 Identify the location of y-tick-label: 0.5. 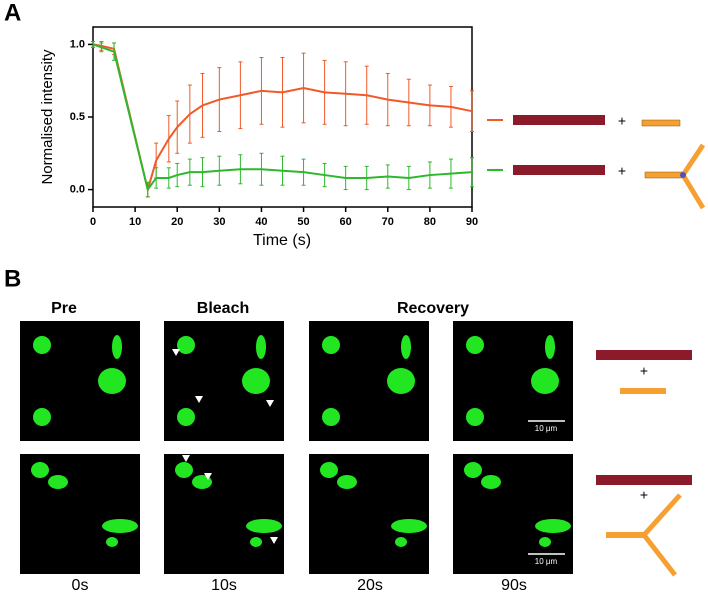
(77, 117).